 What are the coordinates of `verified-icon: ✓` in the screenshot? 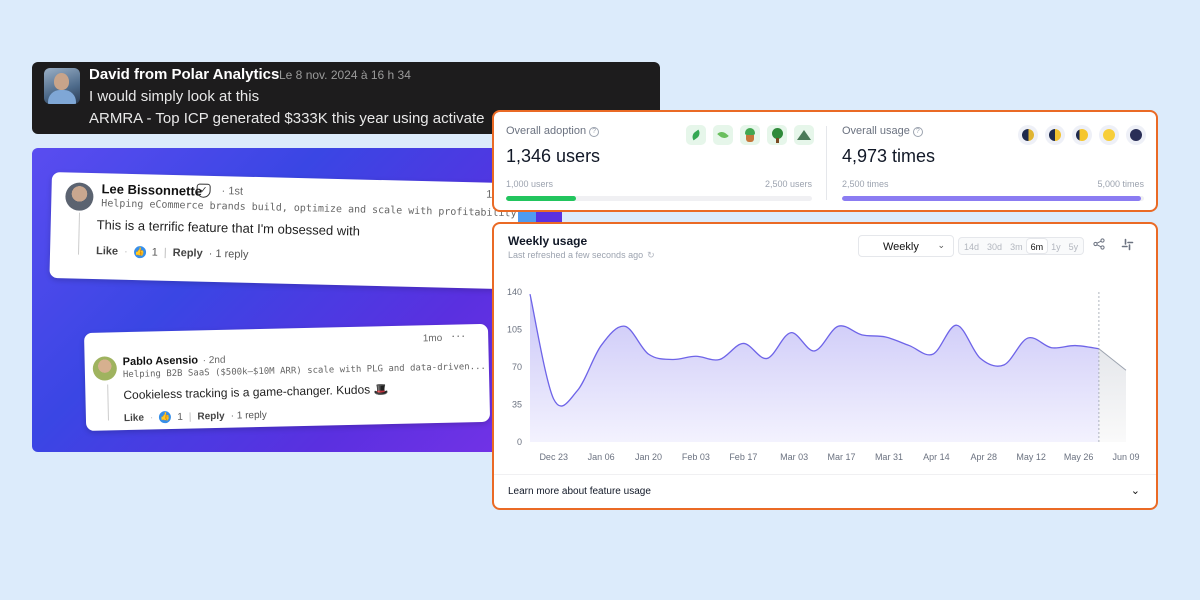 It's located at (203, 190).